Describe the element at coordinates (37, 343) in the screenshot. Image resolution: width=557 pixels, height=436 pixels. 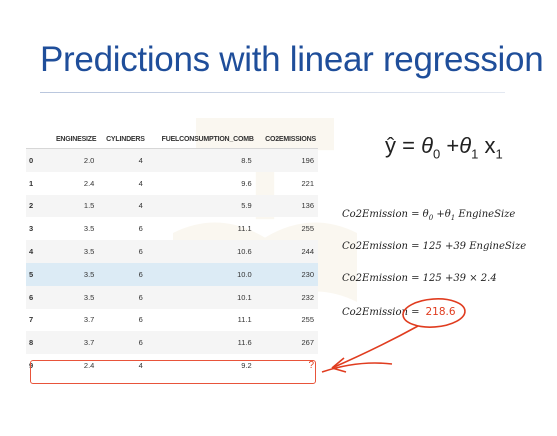
I see `row-index: 8` at that location.